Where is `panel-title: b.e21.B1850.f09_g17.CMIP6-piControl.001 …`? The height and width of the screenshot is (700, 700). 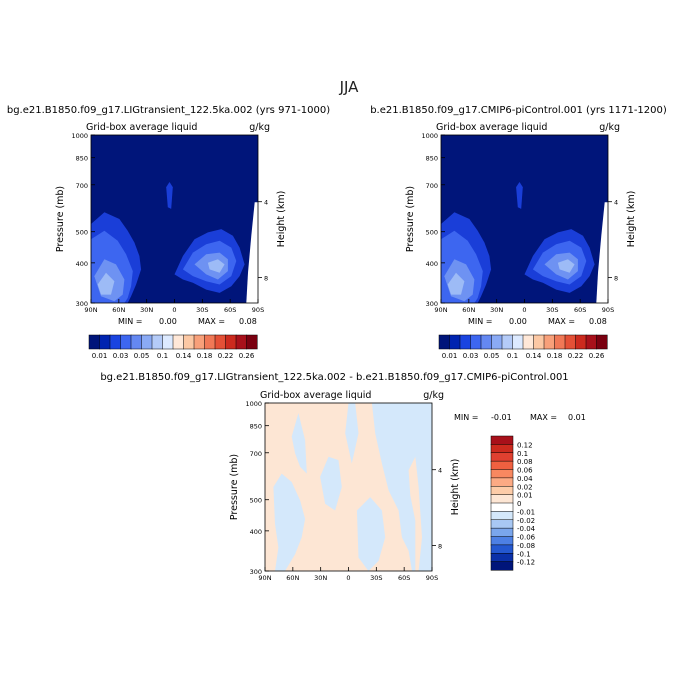 panel-title: b.e21.B1850.f09_g17.CMIP6-piControl.001 … is located at coordinates (518, 110).